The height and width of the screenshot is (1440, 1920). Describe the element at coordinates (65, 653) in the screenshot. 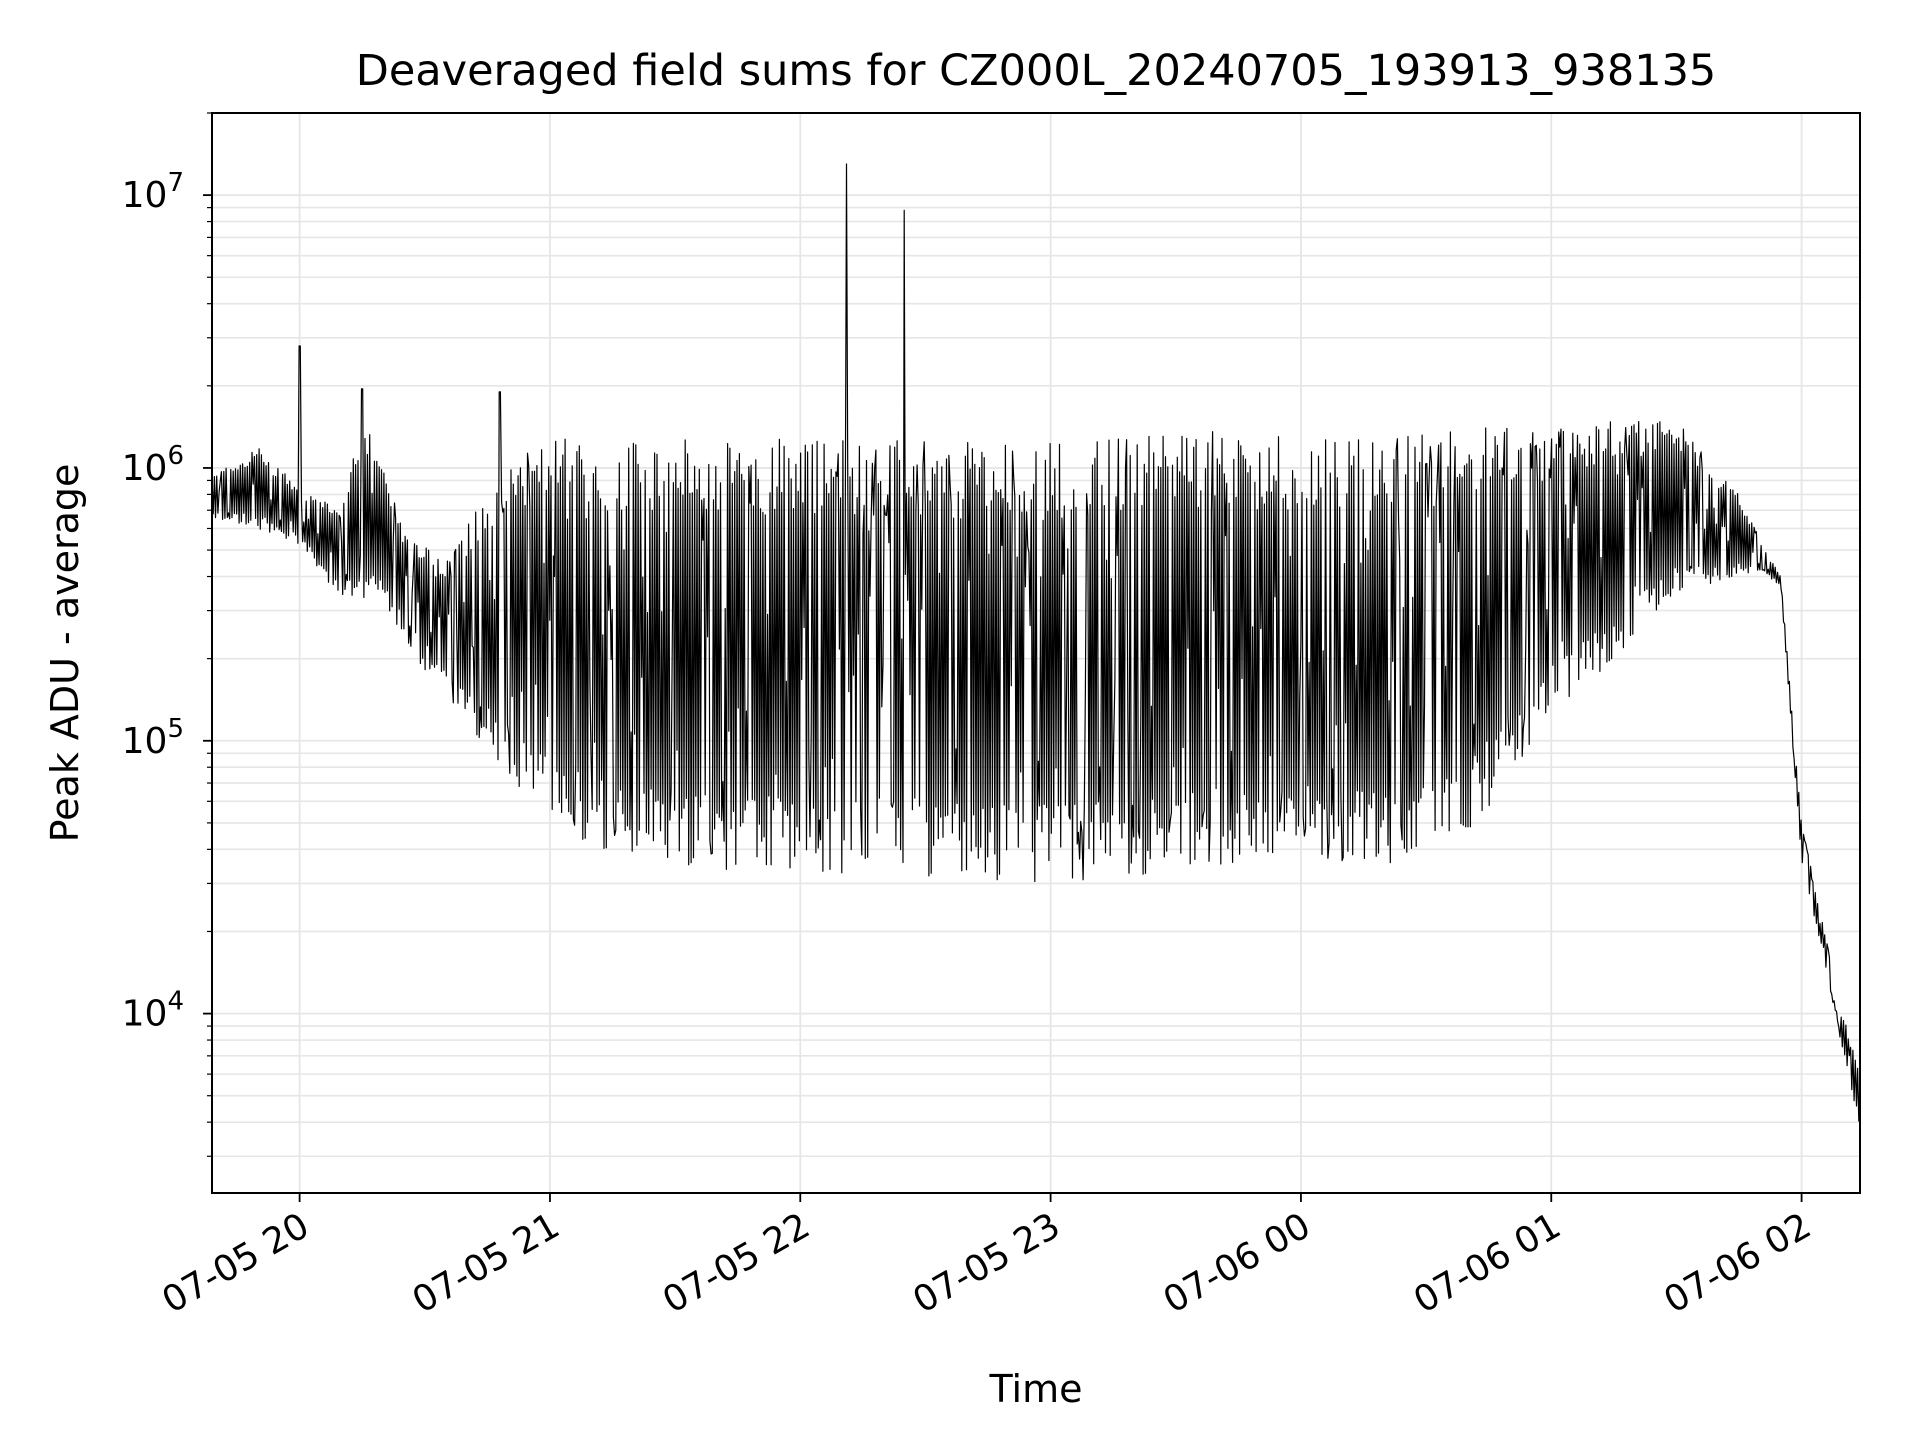

I see `y-axis-label: Peak ADU - average` at that location.